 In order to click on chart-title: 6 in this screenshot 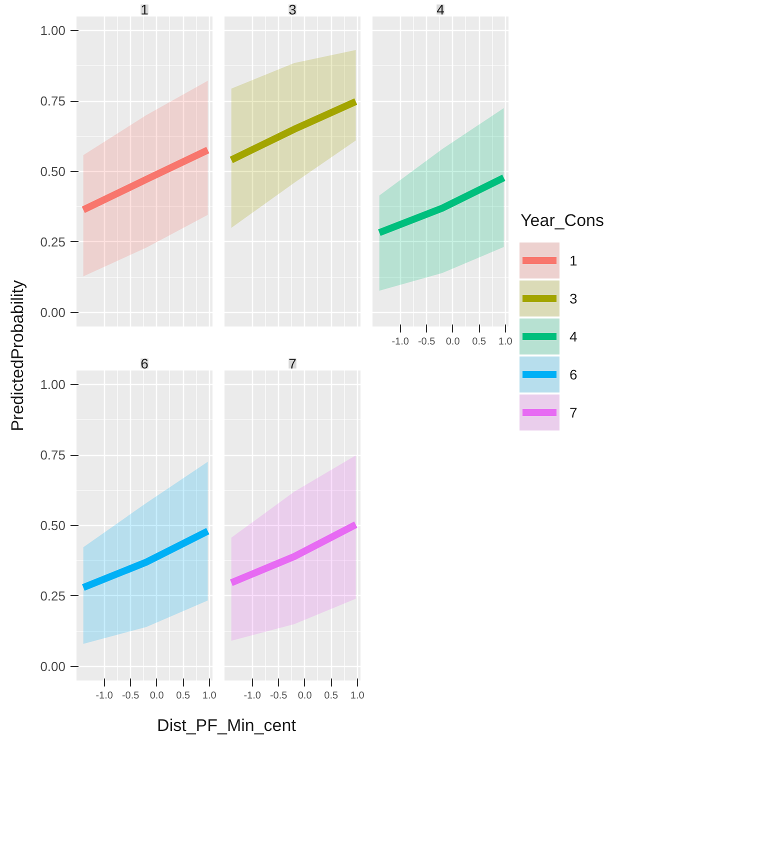, I will do `click(144, 364)`.